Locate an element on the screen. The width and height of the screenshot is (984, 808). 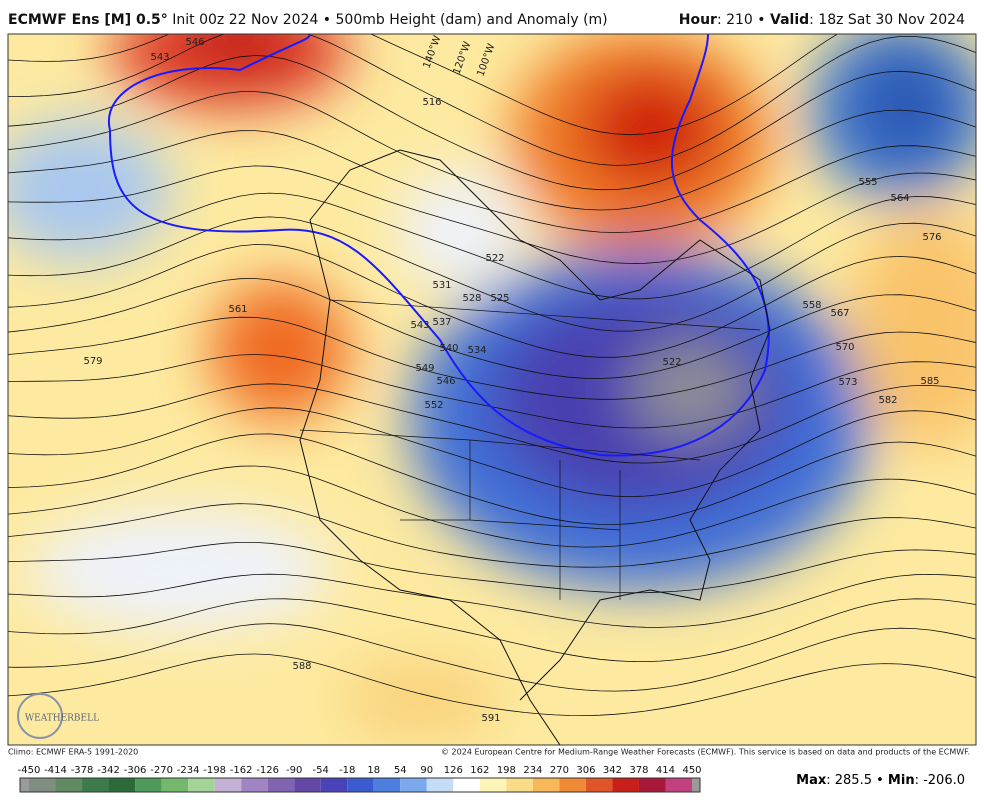
max-label: Max is located at coordinates (811, 780).